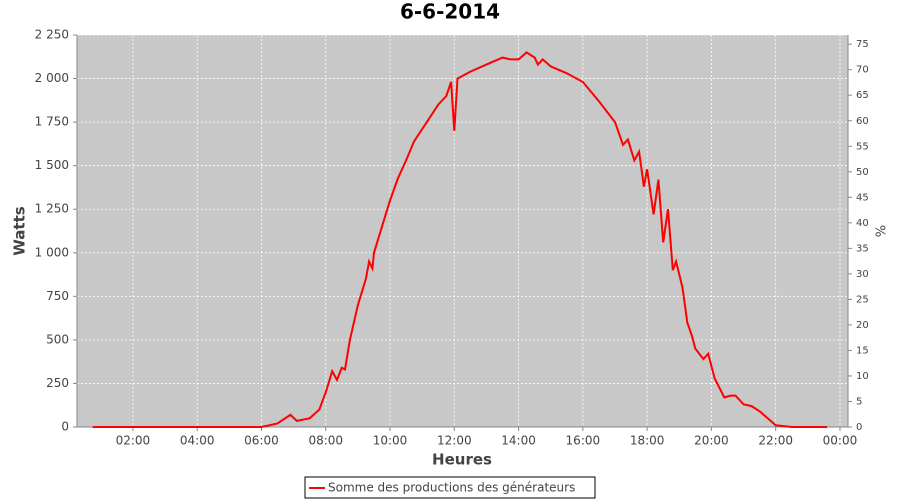 The image size is (900, 500). What do you see at coordinates (450, 12) in the screenshot?
I see `chart-title: 6-6-2014` at bounding box center [450, 12].